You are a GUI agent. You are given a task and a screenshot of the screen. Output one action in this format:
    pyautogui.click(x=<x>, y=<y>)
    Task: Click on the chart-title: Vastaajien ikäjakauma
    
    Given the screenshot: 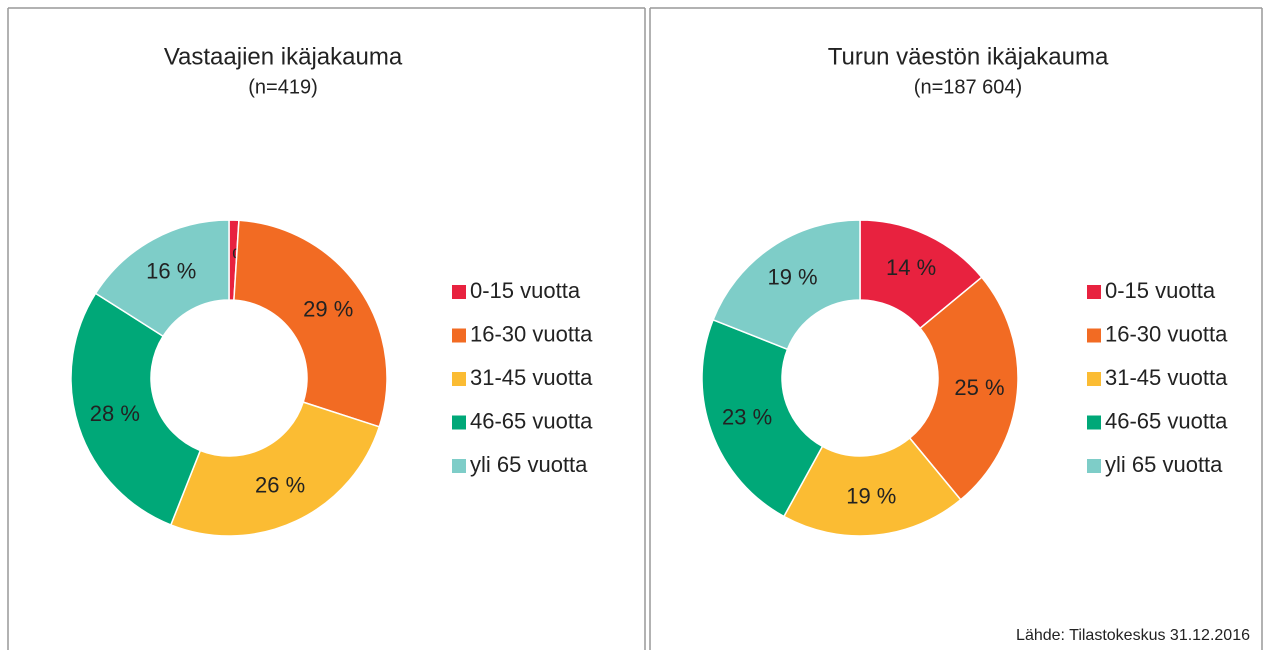 What is the action you would take?
    pyautogui.click(x=283, y=56)
    